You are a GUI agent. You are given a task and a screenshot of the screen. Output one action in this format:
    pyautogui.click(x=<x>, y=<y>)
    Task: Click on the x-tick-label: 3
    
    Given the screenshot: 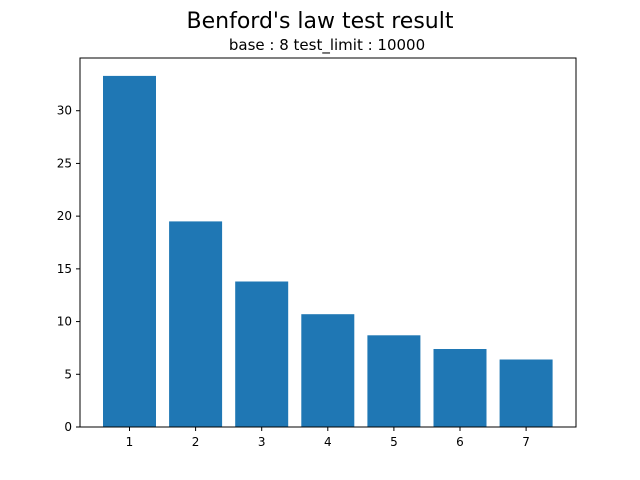 What is the action you would take?
    pyautogui.click(x=262, y=442)
    